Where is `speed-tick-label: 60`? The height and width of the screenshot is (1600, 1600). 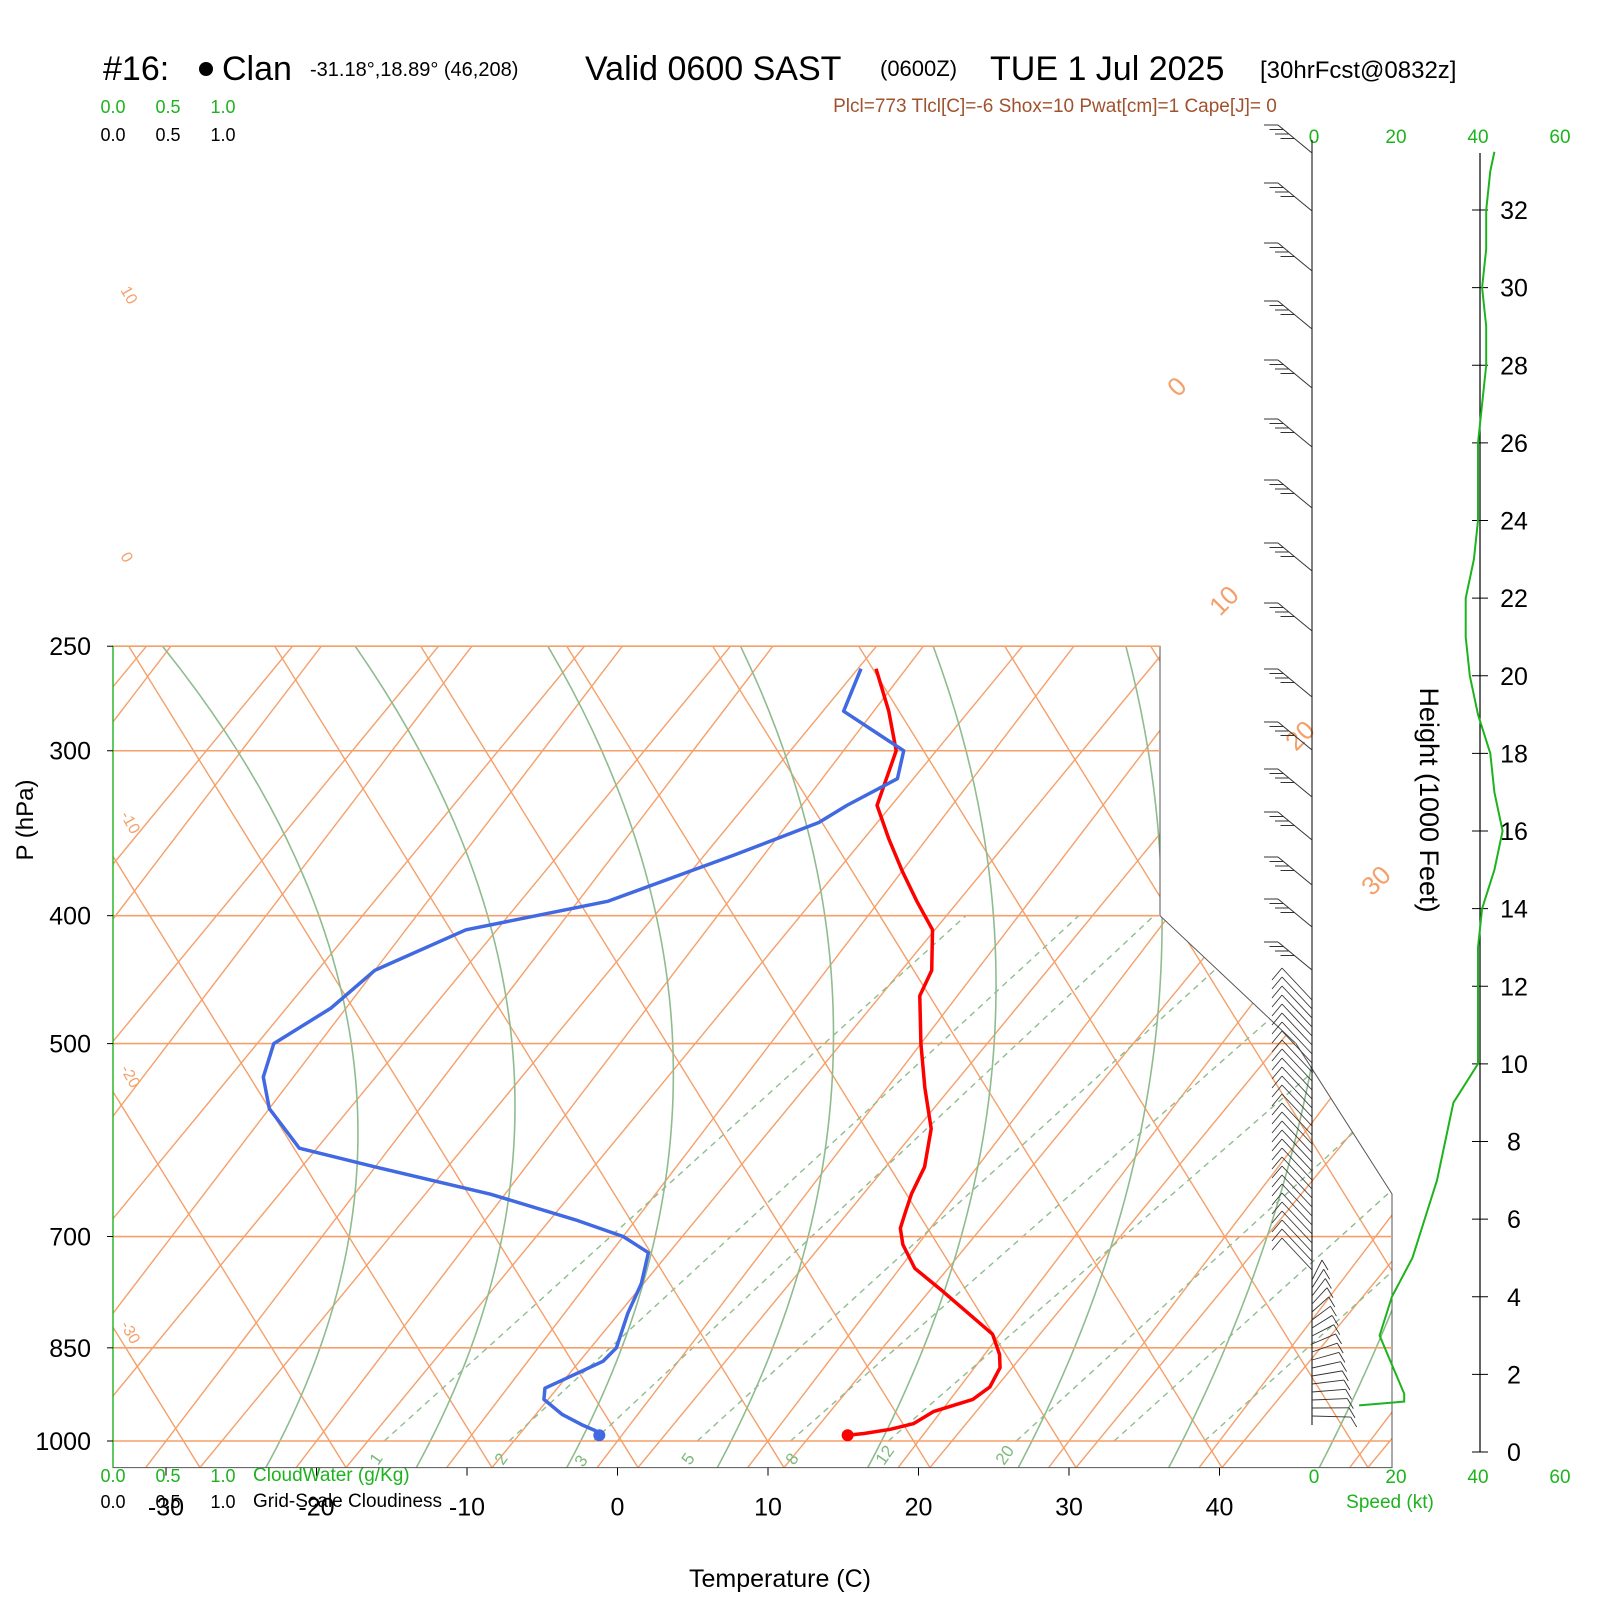 speed-tick-label: 60 is located at coordinates (1559, 1477).